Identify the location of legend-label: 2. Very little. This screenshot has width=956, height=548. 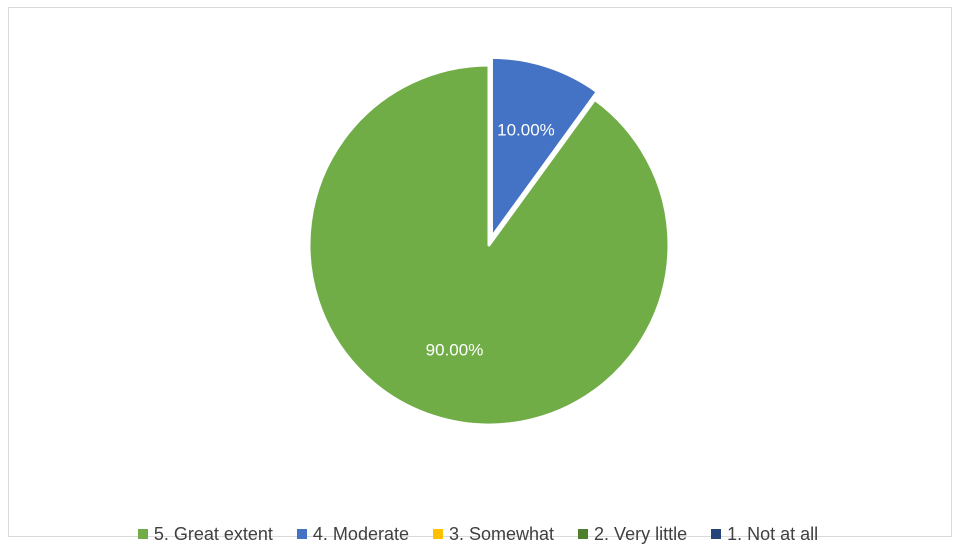
(641, 533).